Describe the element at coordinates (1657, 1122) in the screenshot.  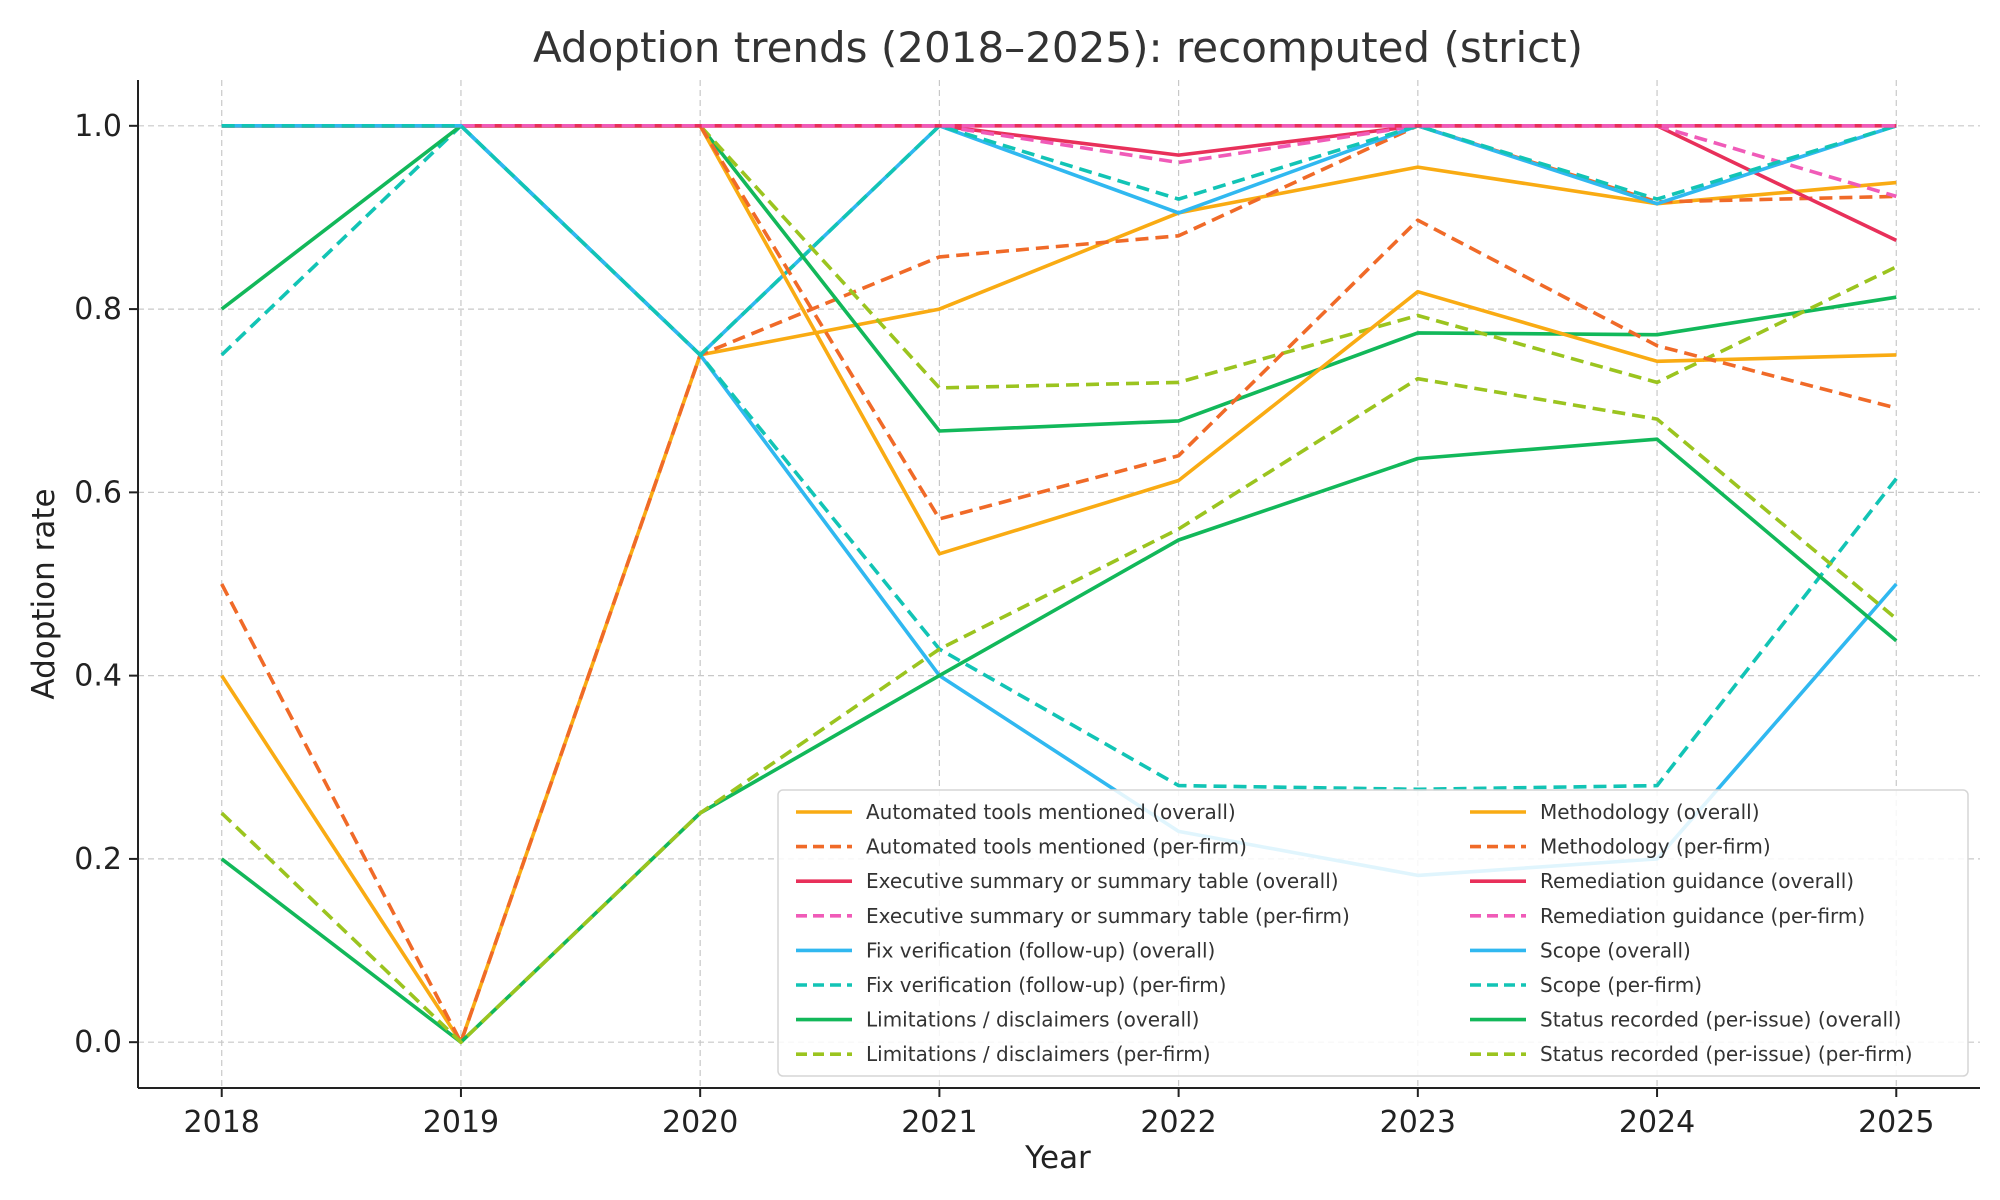
I see `x-tick-label-2024: 2024` at that location.